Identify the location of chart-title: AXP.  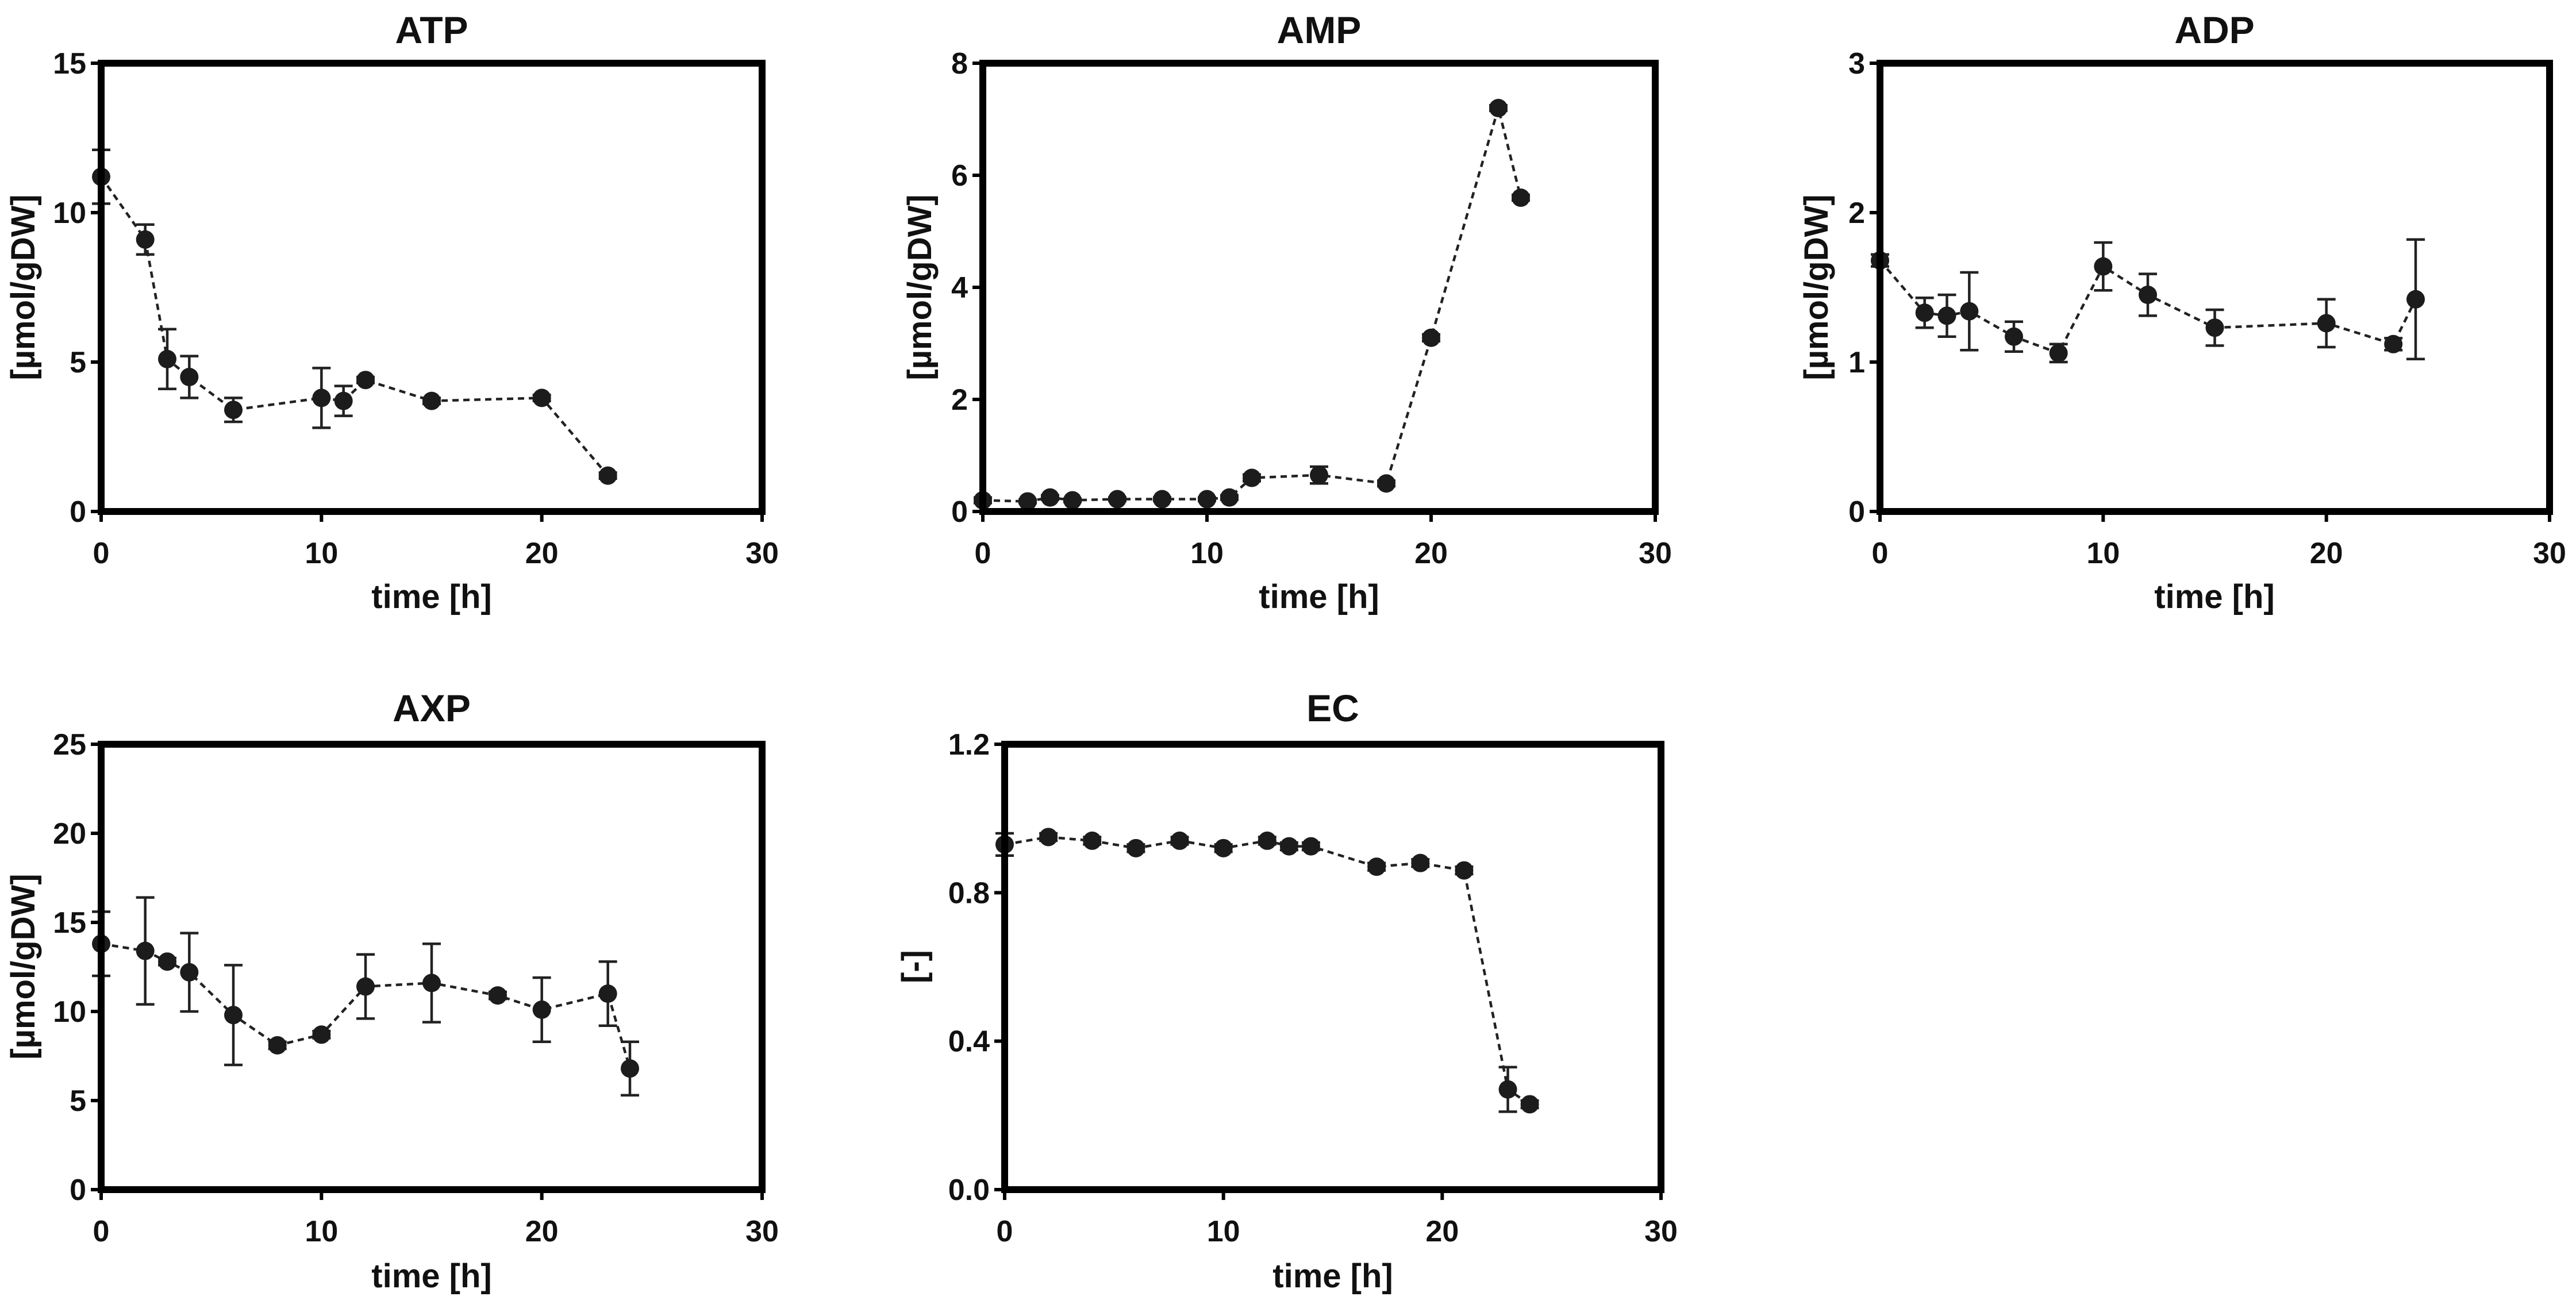
(432, 708).